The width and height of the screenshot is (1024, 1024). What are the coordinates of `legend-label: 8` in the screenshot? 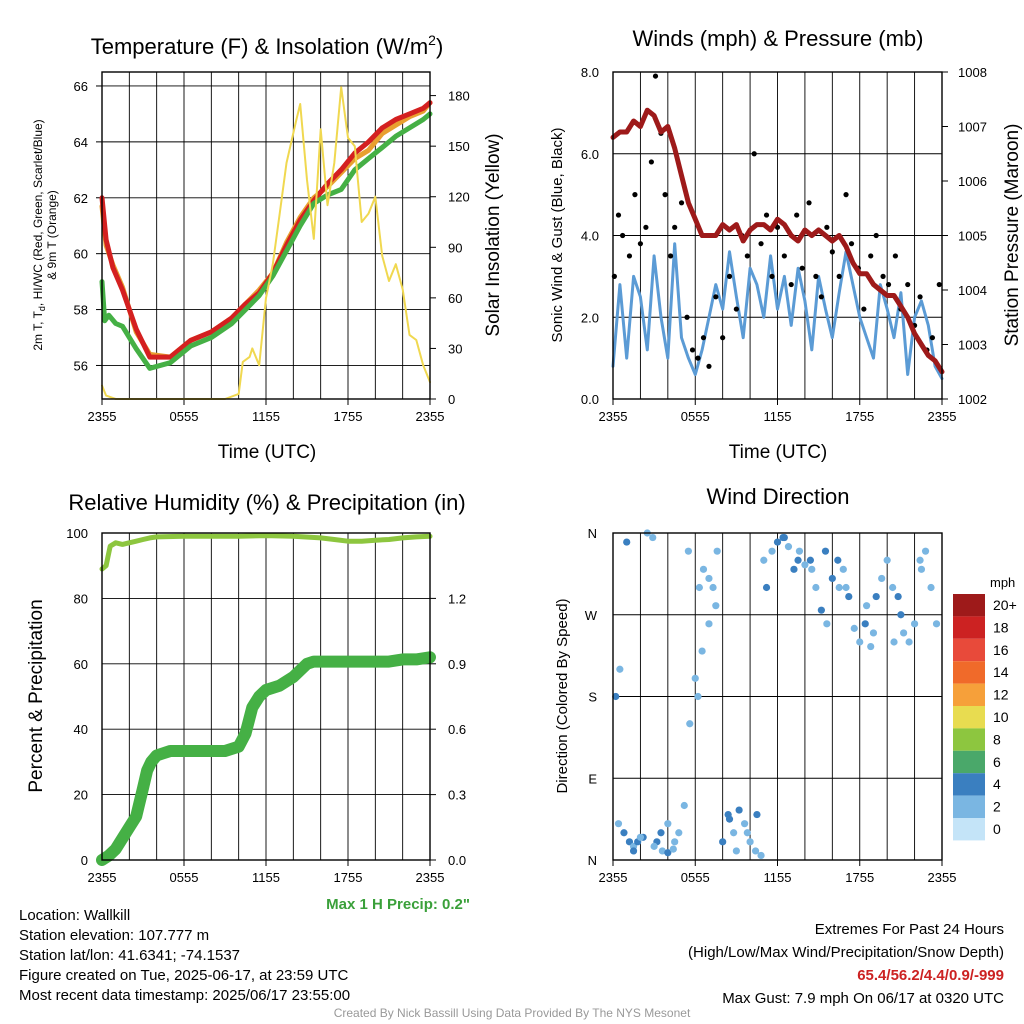 It's located at (997, 739).